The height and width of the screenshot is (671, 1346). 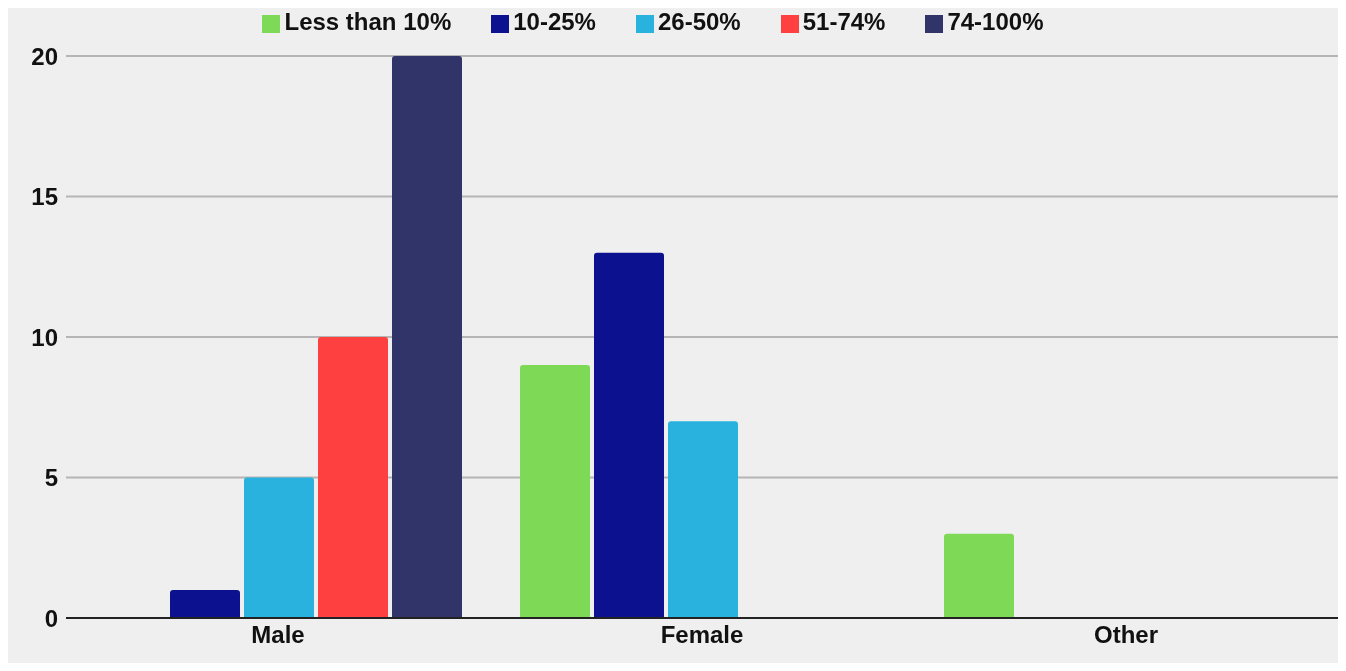 I want to click on legend-label: Less than 10%, so click(x=368, y=21).